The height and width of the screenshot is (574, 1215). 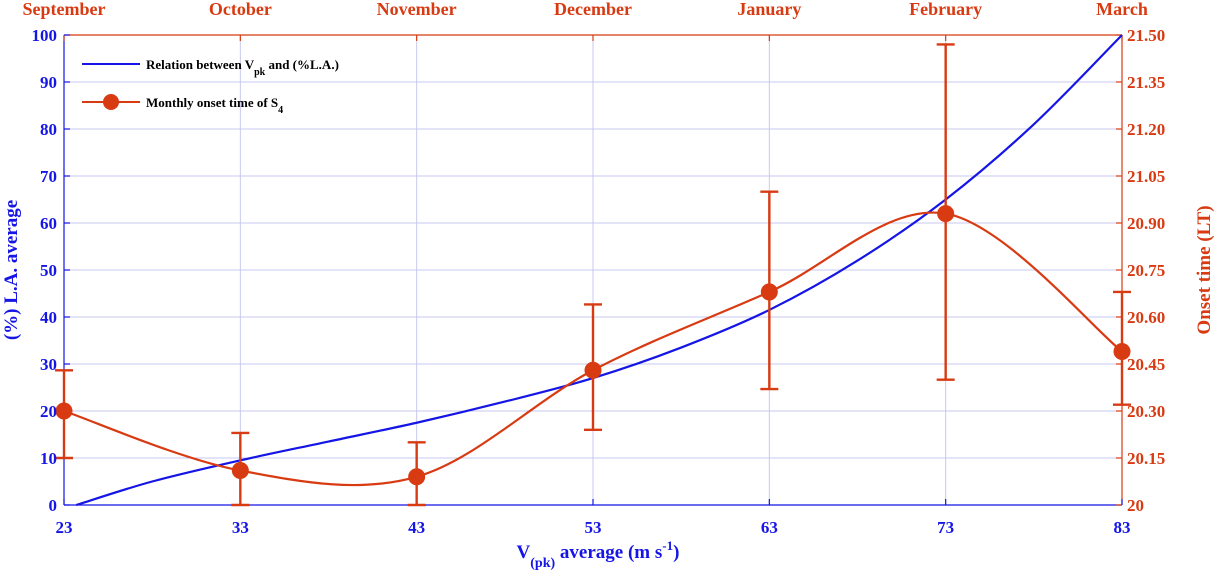 What do you see at coordinates (1146, 35) in the screenshot?
I see `y-right-tick-label: 21.50` at bounding box center [1146, 35].